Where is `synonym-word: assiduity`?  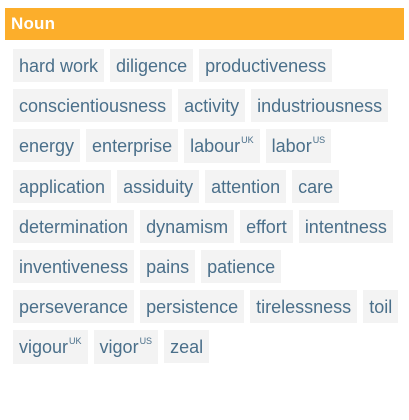 synonym-word: assiduity is located at coordinates (158, 186).